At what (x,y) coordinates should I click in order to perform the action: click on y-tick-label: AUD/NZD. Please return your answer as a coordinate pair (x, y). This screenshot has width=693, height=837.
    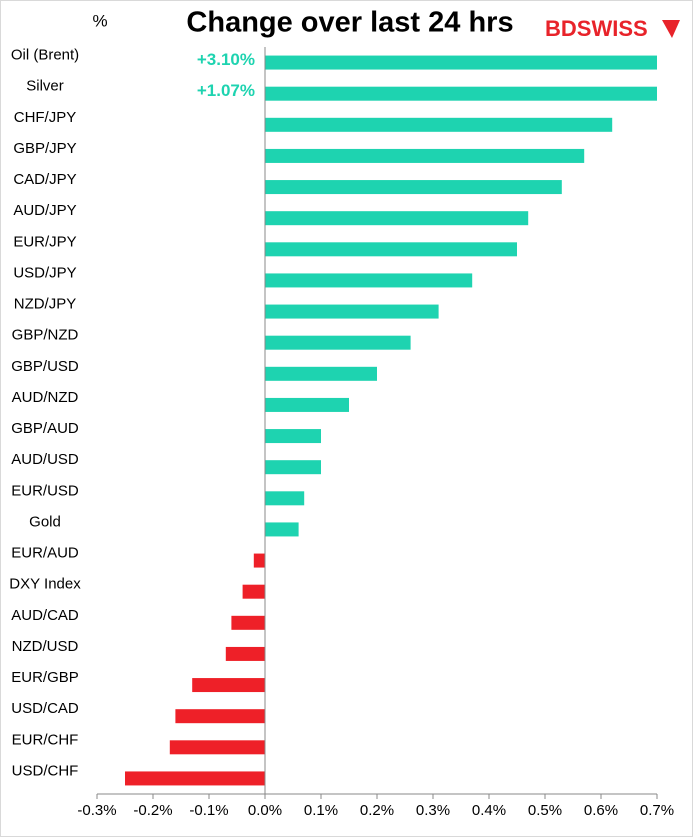
    Looking at the image, I should click on (45, 397).